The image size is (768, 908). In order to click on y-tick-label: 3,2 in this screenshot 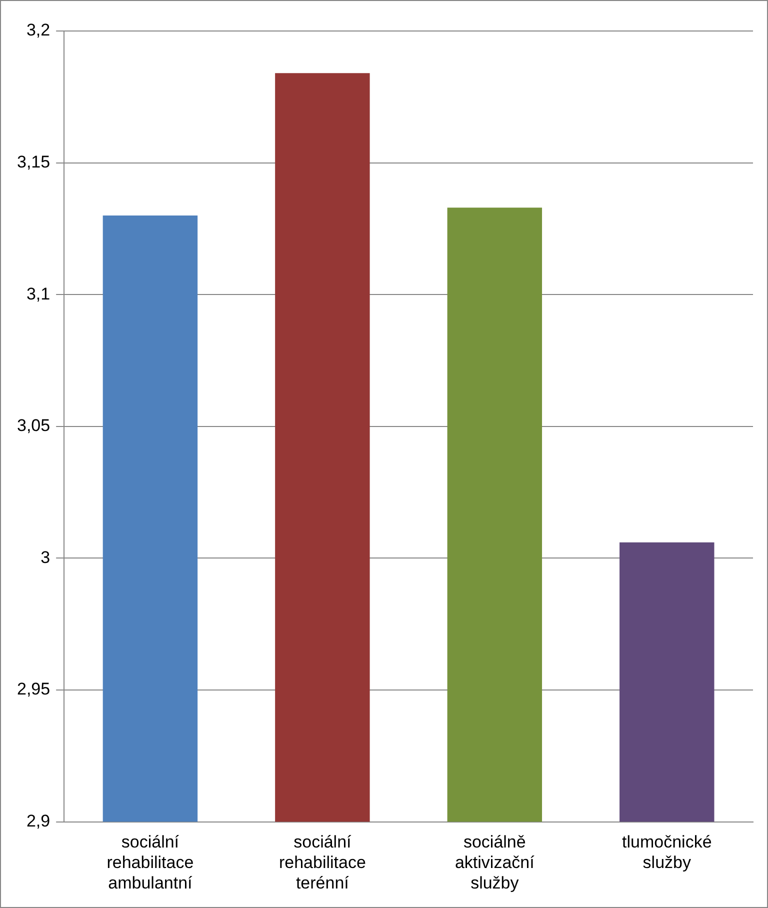, I will do `click(38, 30)`.